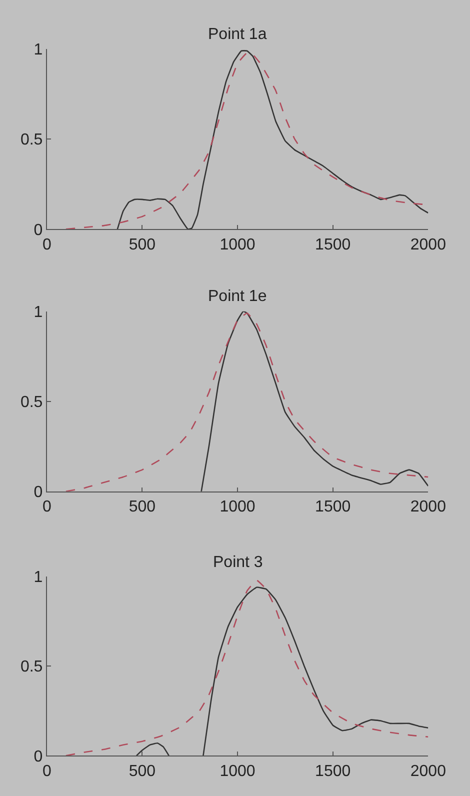  I want to click on line-series, so click(314, 401).